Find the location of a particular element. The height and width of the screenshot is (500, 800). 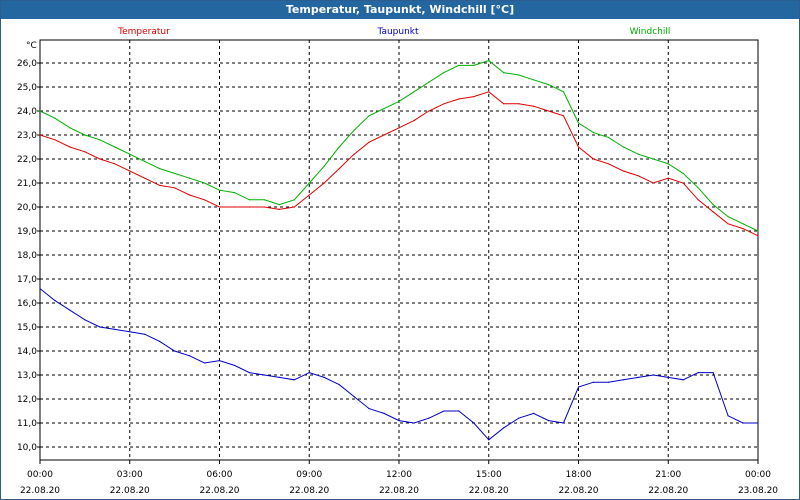

y-axis-label: °C is located at coordinates (31, 46).